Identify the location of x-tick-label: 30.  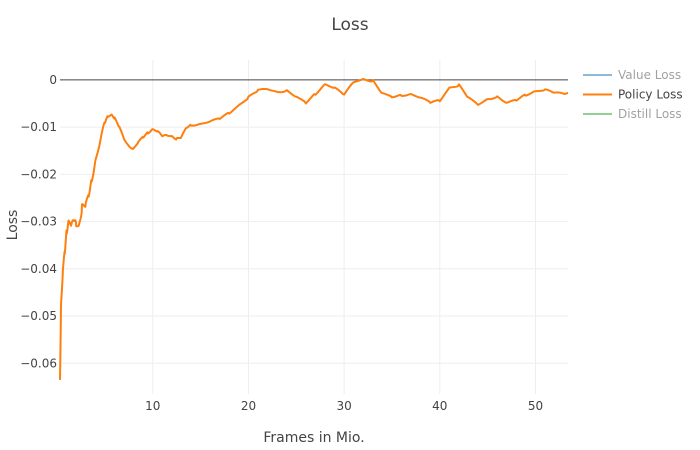
(343, 406).